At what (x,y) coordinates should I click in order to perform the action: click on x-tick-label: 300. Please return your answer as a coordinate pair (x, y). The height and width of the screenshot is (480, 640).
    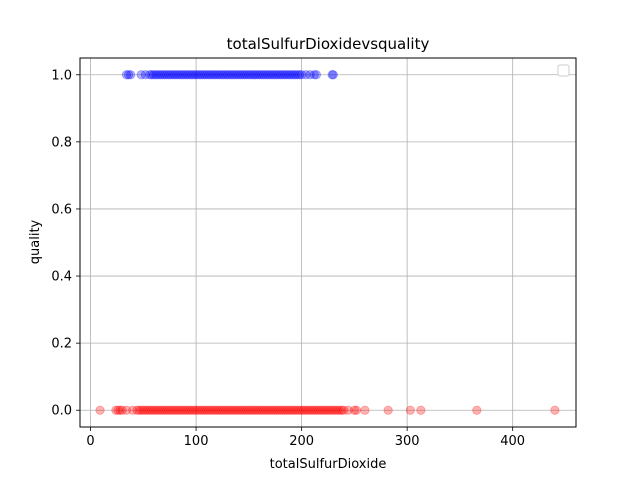
    Looking at the image, I should click on (407, 441).